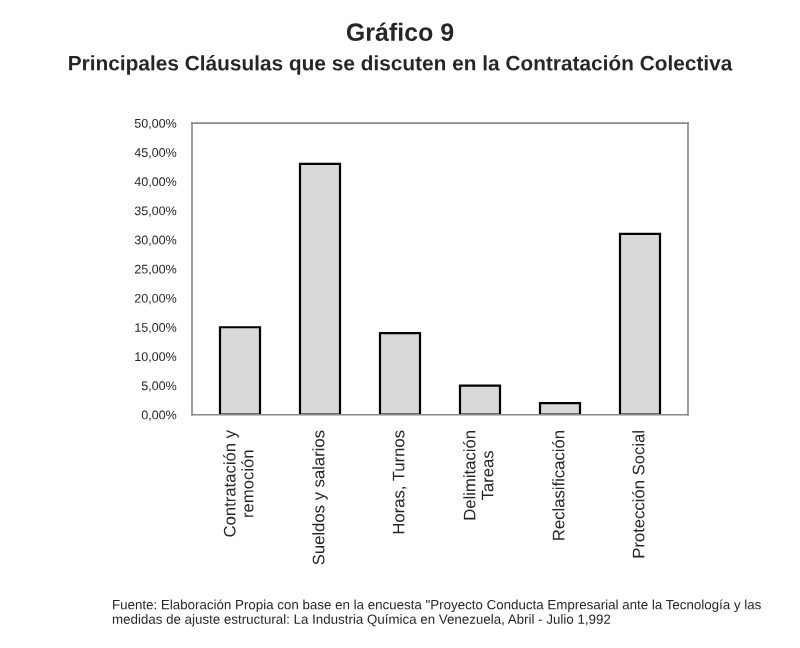 The image size is (800, 648). I want to click on x-tick-label: Reclasificación, so click(558, 485).